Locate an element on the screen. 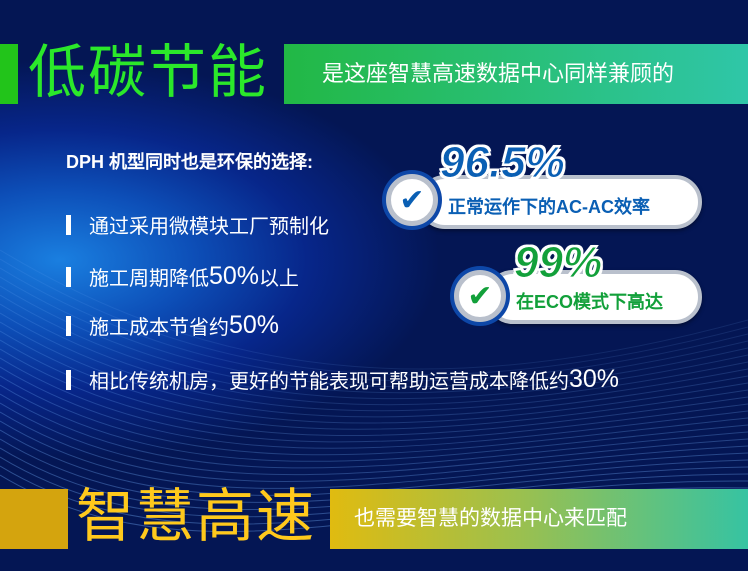 This screenshot has width=748, height=571. top-banner-subtitle: 是这座智慧高速数据中心同样兼顾的 is located at coordinates (516, 74).